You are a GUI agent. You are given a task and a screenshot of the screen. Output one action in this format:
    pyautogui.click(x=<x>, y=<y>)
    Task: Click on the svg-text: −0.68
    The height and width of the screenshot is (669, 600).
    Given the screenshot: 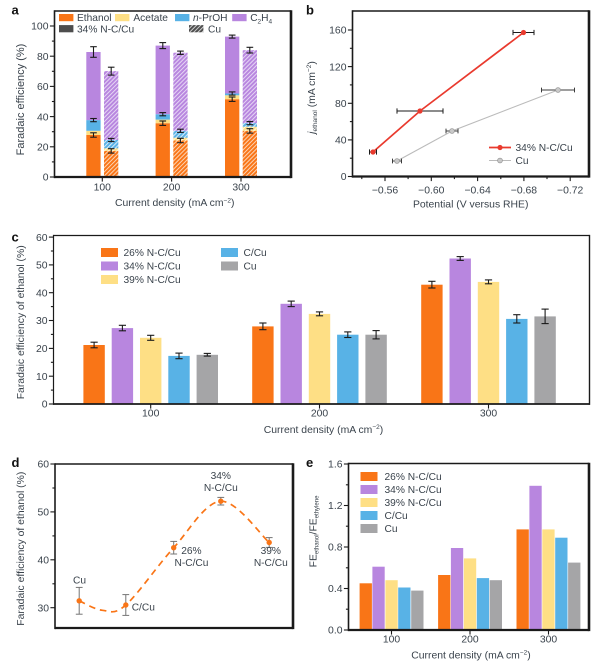 What is the action you would take?
    pyautogui.click(x=524, y=190)
    